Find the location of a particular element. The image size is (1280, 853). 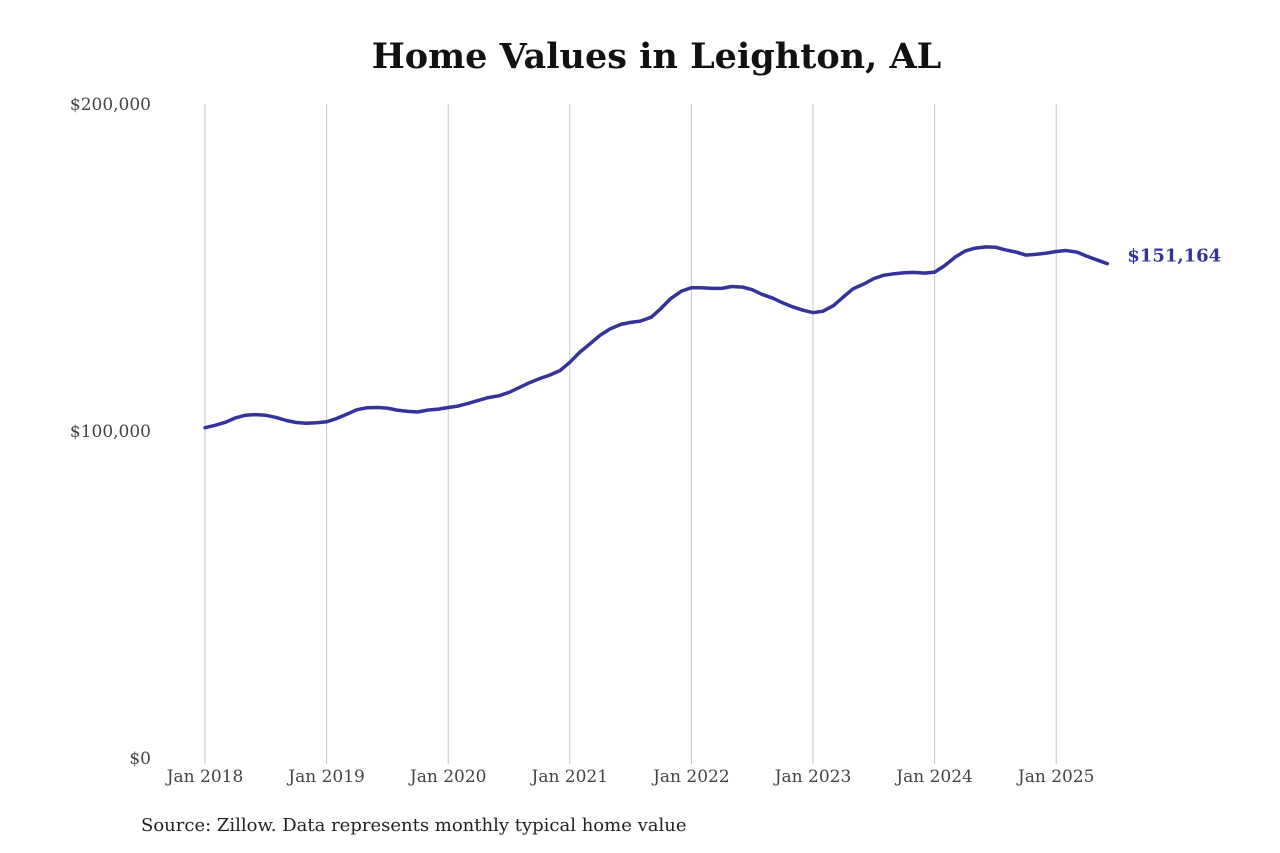

x-tick-label: Jan 2023 is located at coordinates (812, 777).